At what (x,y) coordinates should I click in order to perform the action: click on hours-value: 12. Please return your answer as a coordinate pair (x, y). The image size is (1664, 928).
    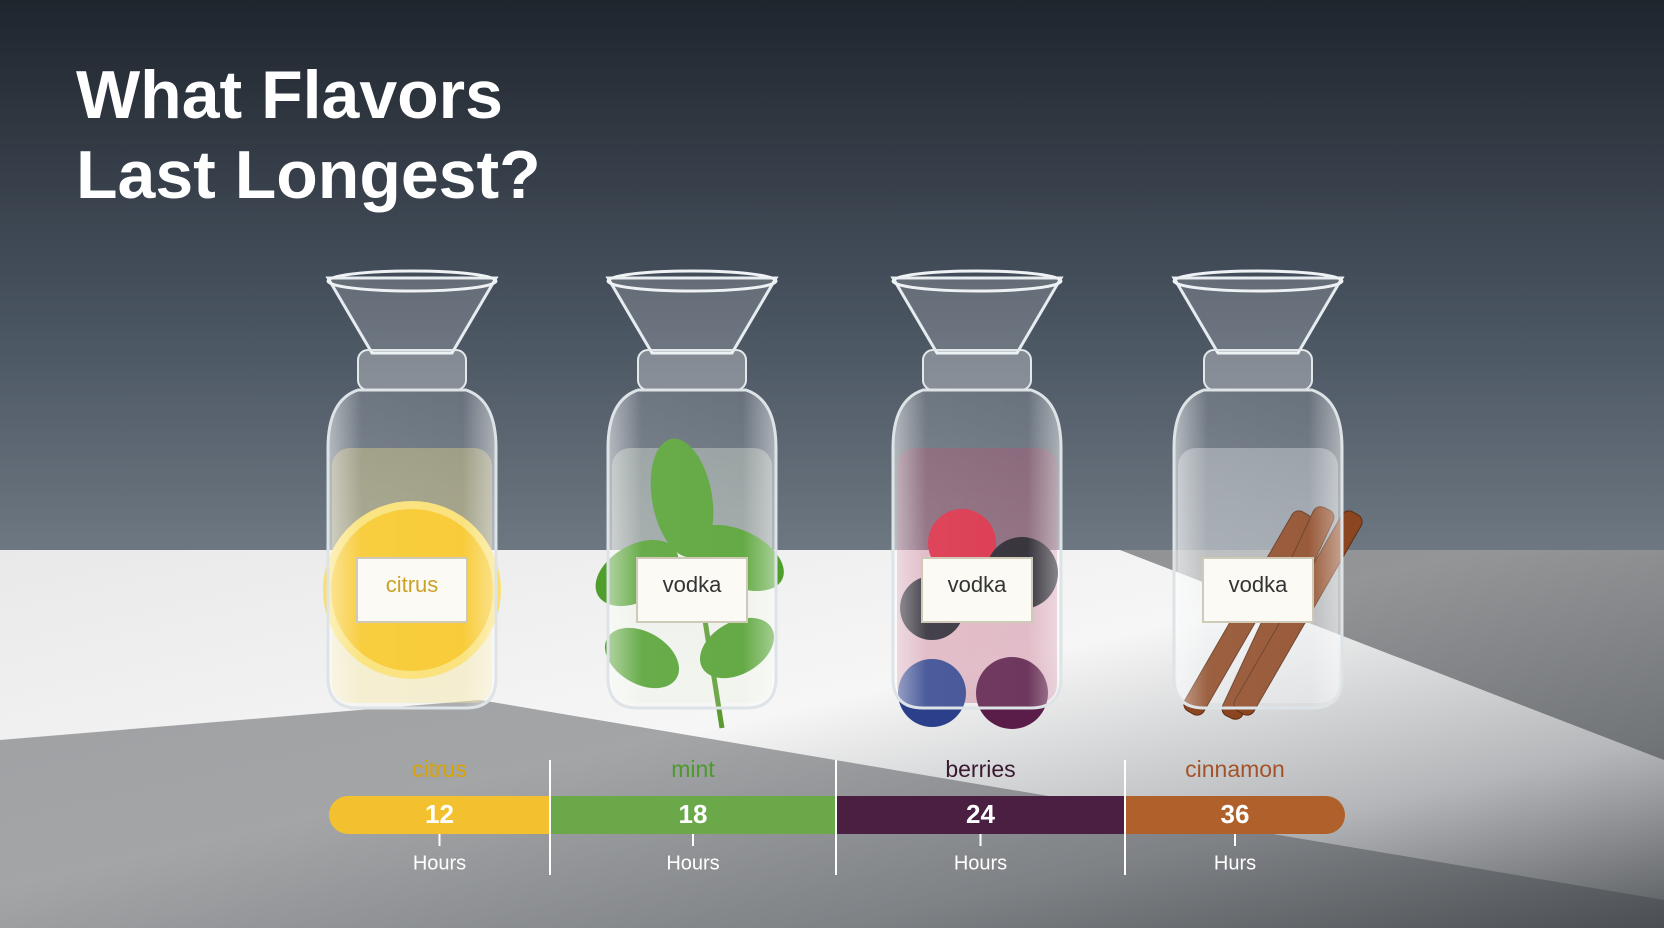
    Looking at the image, I should click on (439, 814).